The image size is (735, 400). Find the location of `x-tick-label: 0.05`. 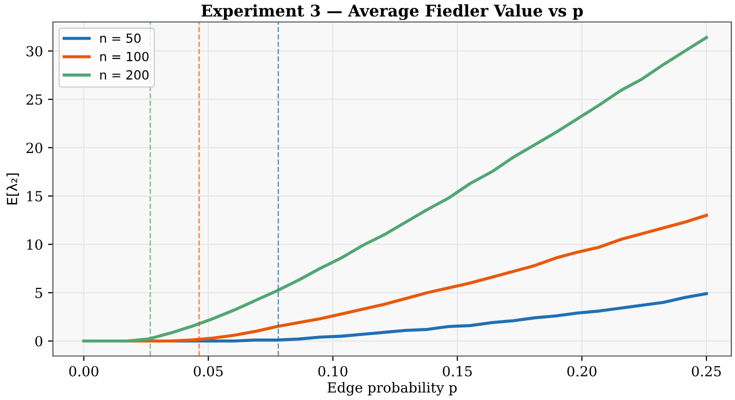

x-tick-label: 0.05 is located at coordinates (208, 371).